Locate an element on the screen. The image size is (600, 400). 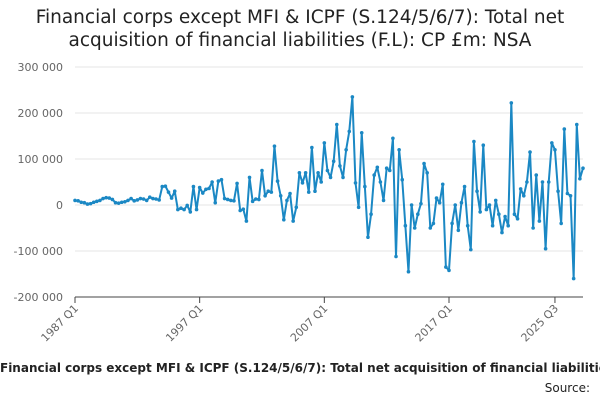
source-label: Source: is located at coordinates (567, 388).